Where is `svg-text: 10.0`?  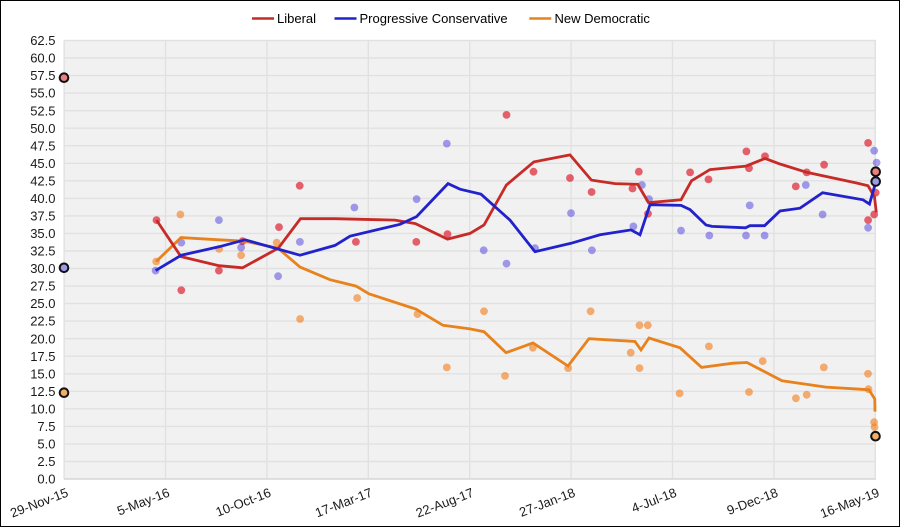
svg-text: 10.0 is located at coordinates (42, 408).